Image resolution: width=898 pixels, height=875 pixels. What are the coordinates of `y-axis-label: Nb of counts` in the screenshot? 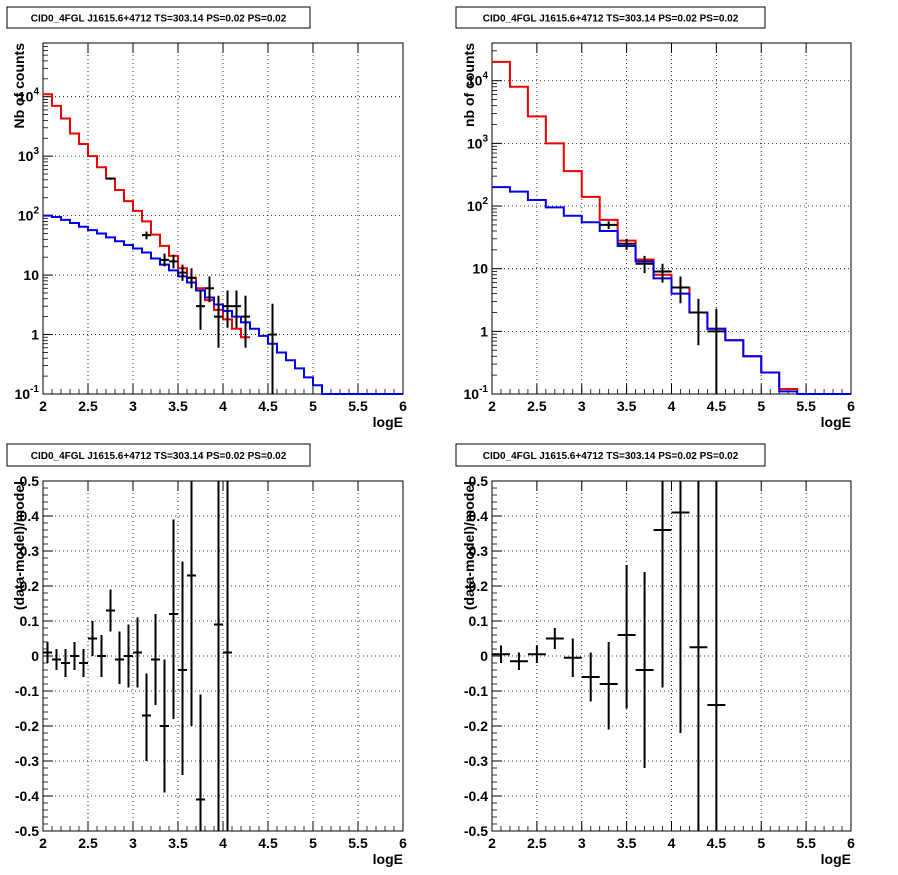 It's located at (19, 86).